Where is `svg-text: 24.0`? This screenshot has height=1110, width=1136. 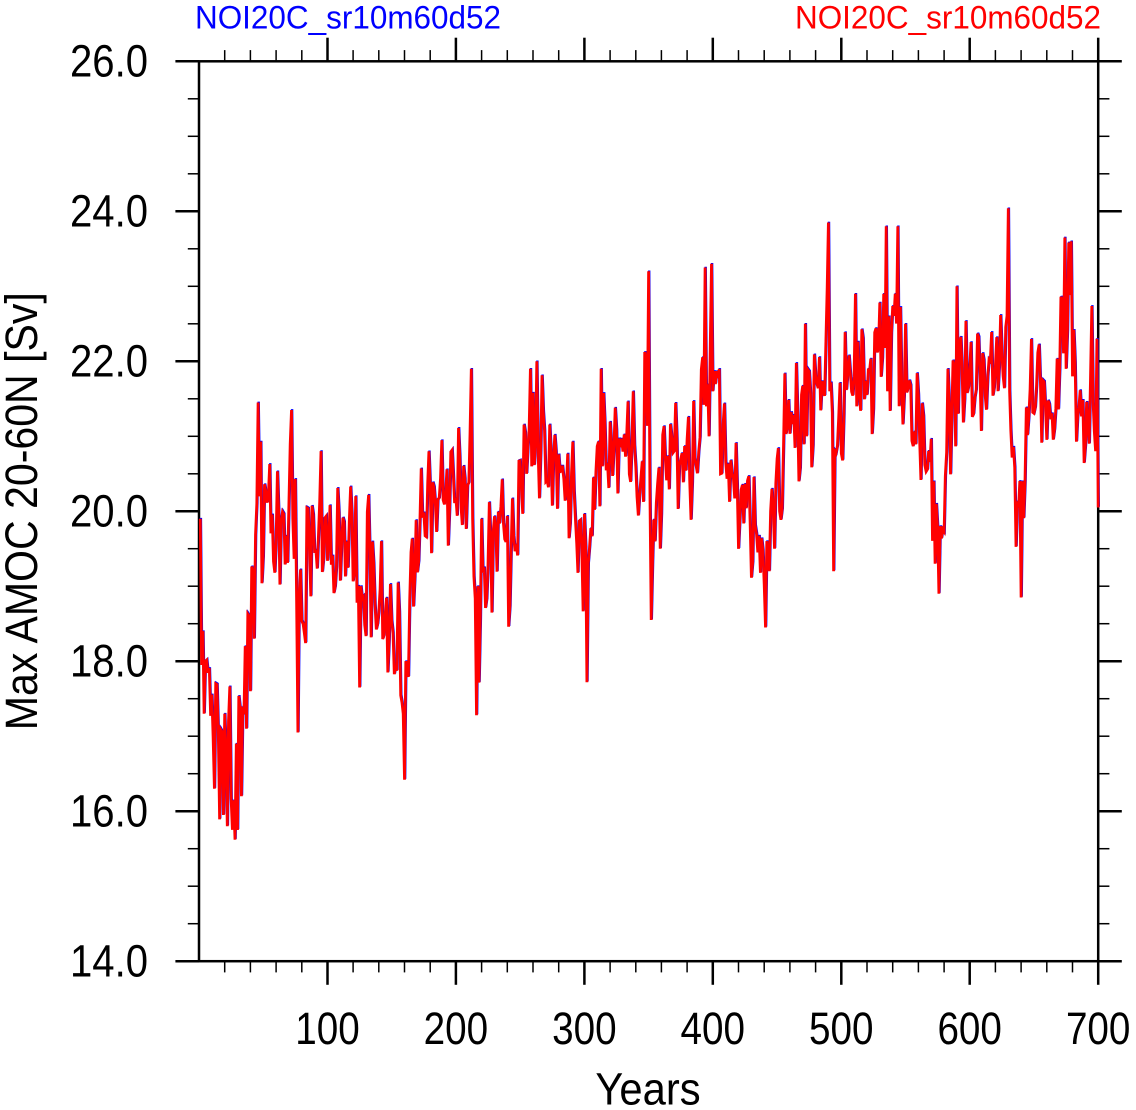
svg-text: 24.0 is located at coordinates (109, 211).